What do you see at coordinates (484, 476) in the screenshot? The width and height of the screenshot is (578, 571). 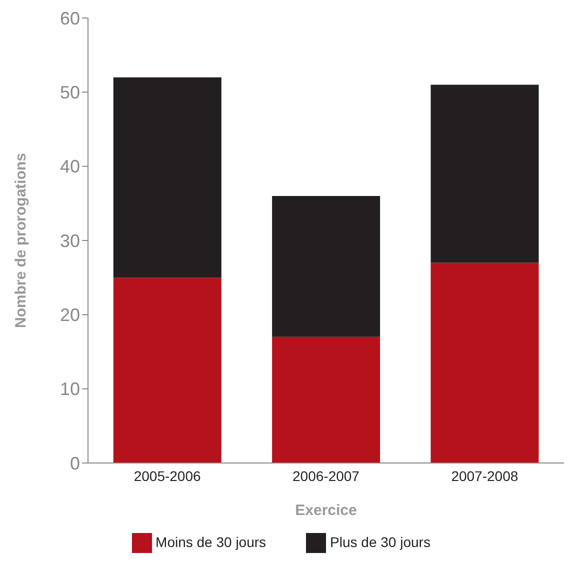 I see `x-tick-label: 2007-2008` at bounding box center [484, 476].